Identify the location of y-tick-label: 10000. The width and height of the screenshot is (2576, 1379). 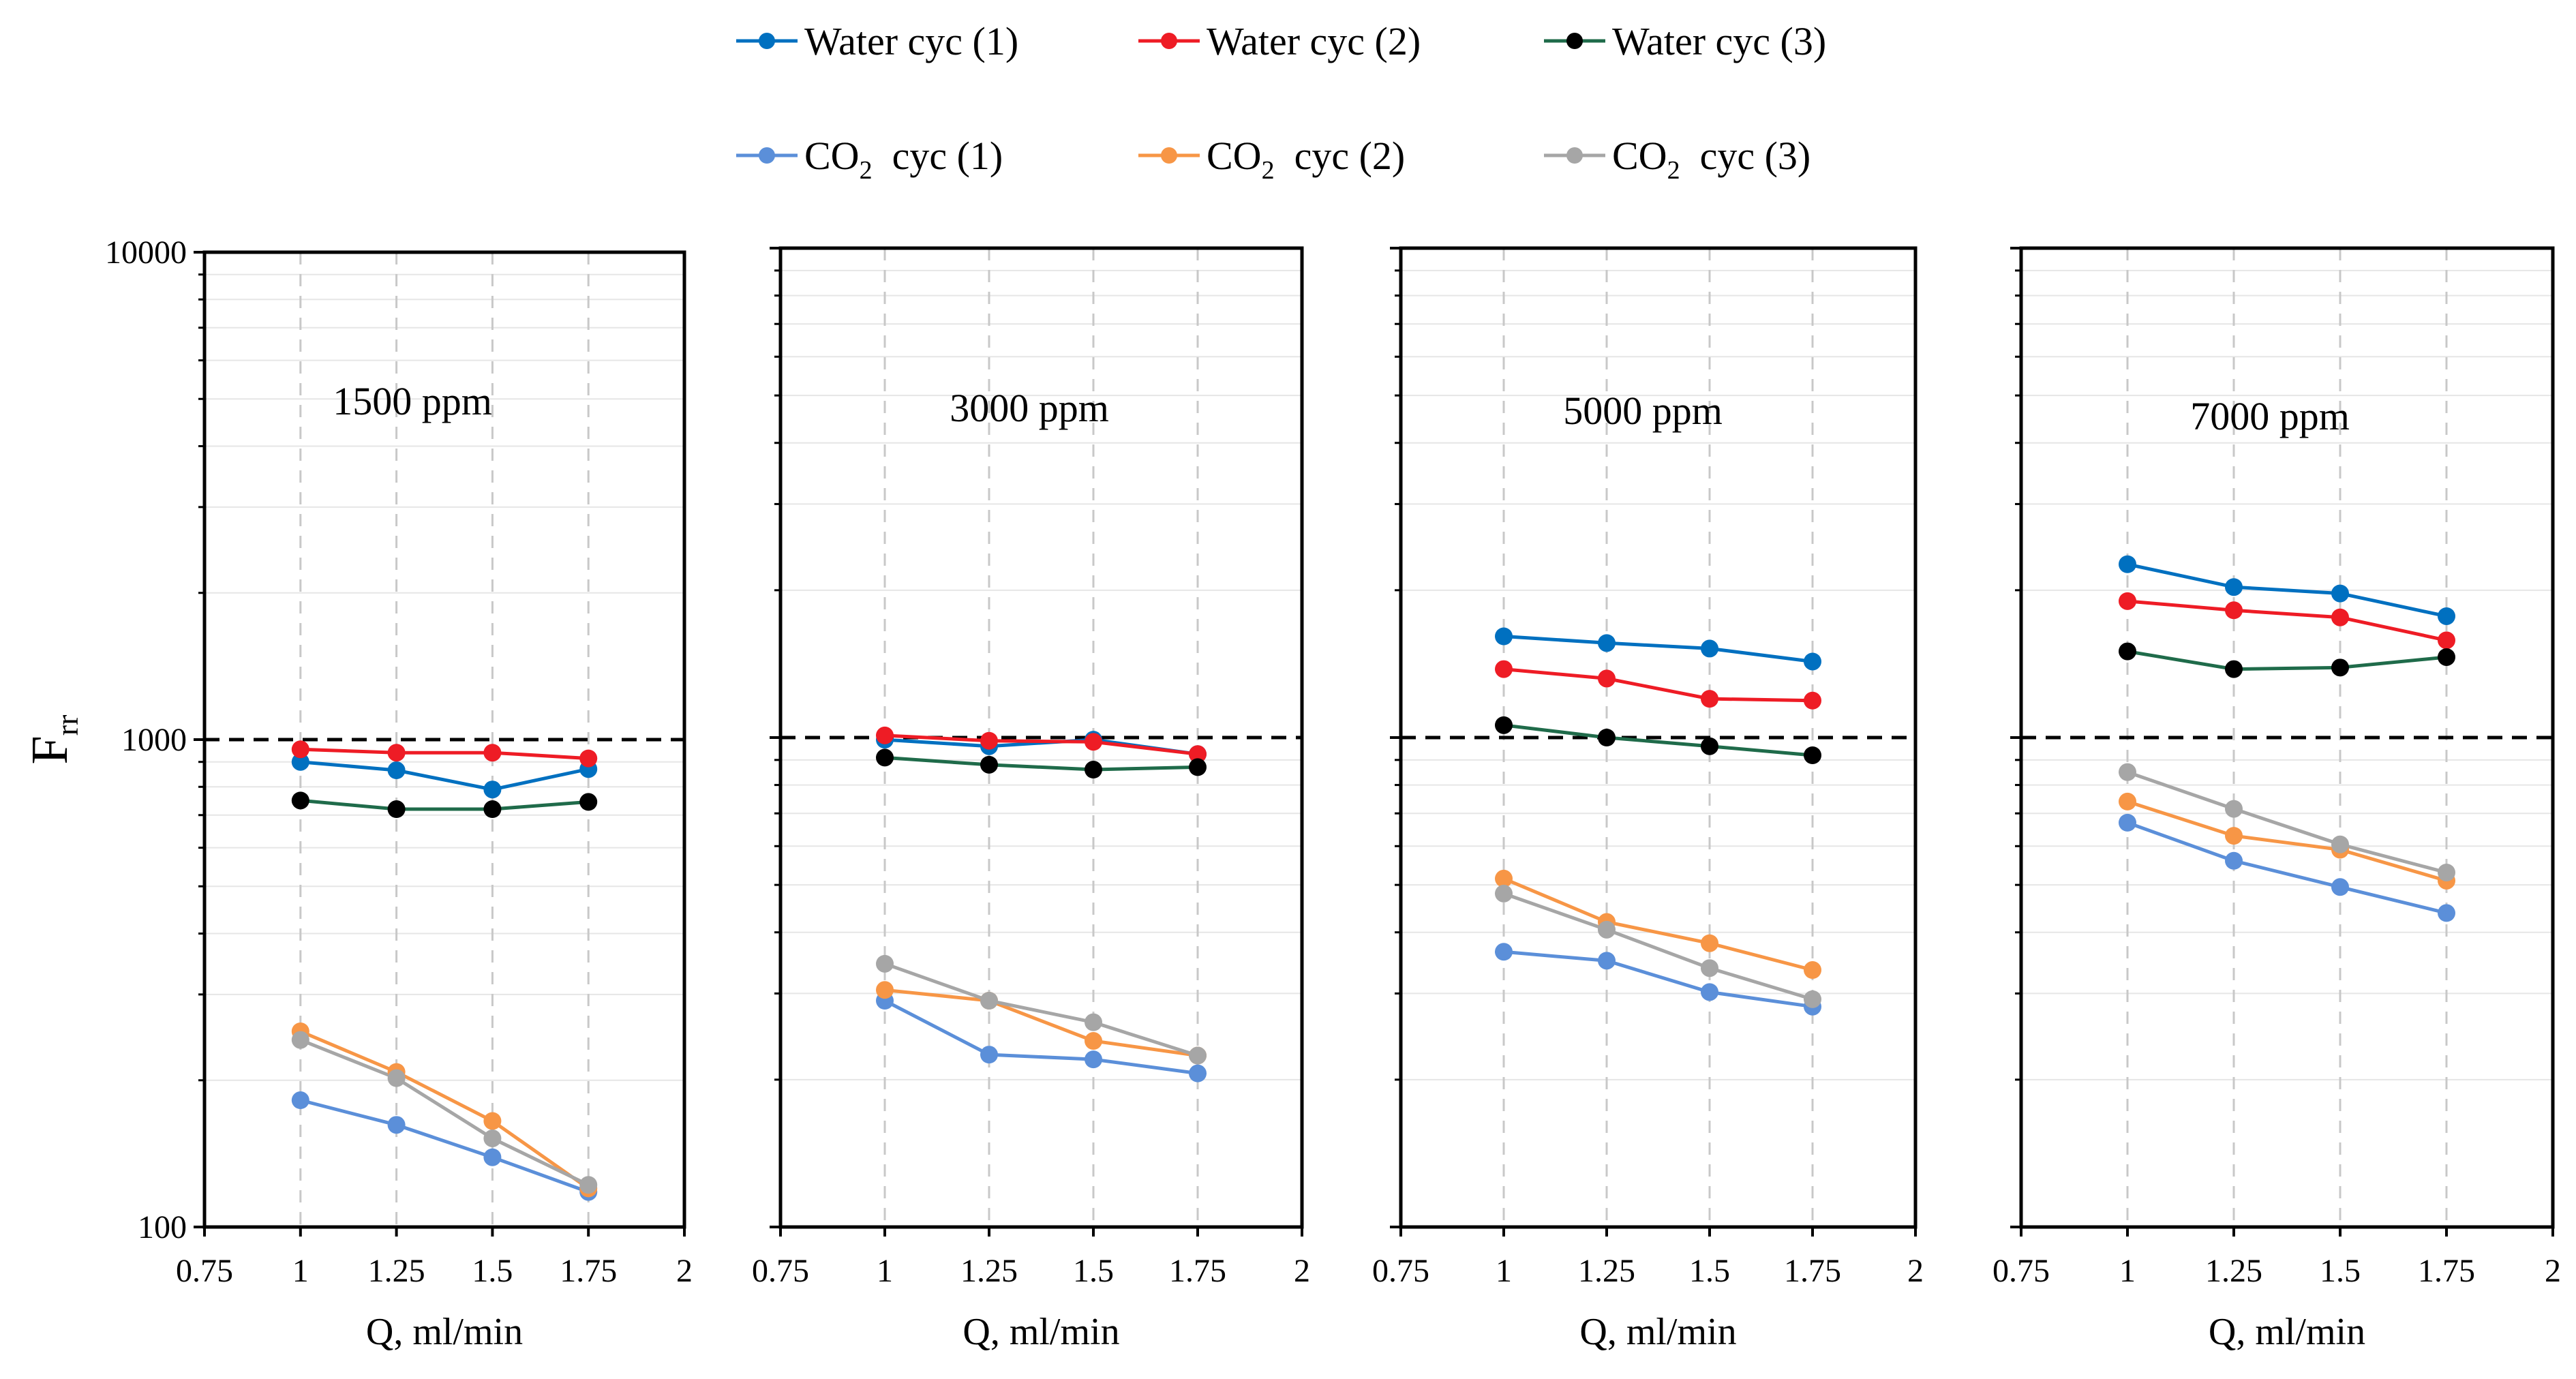
(146, 252).